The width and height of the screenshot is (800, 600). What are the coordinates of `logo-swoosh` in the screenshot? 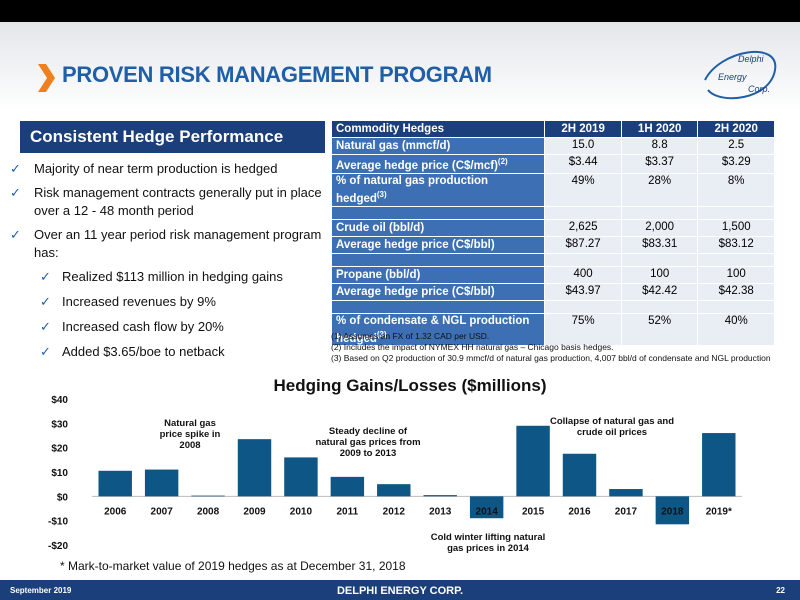 It's located at (740, 75).